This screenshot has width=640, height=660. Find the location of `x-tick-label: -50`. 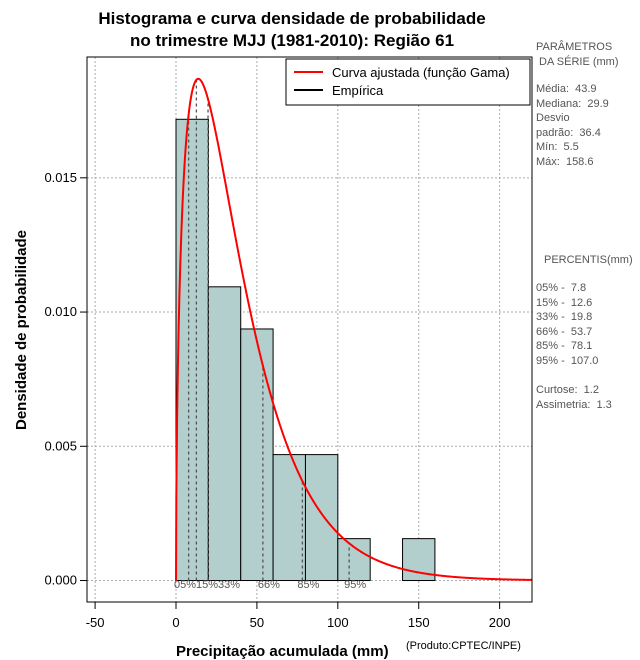

x-tick-label: -50 is located at coordinates (95, 622).